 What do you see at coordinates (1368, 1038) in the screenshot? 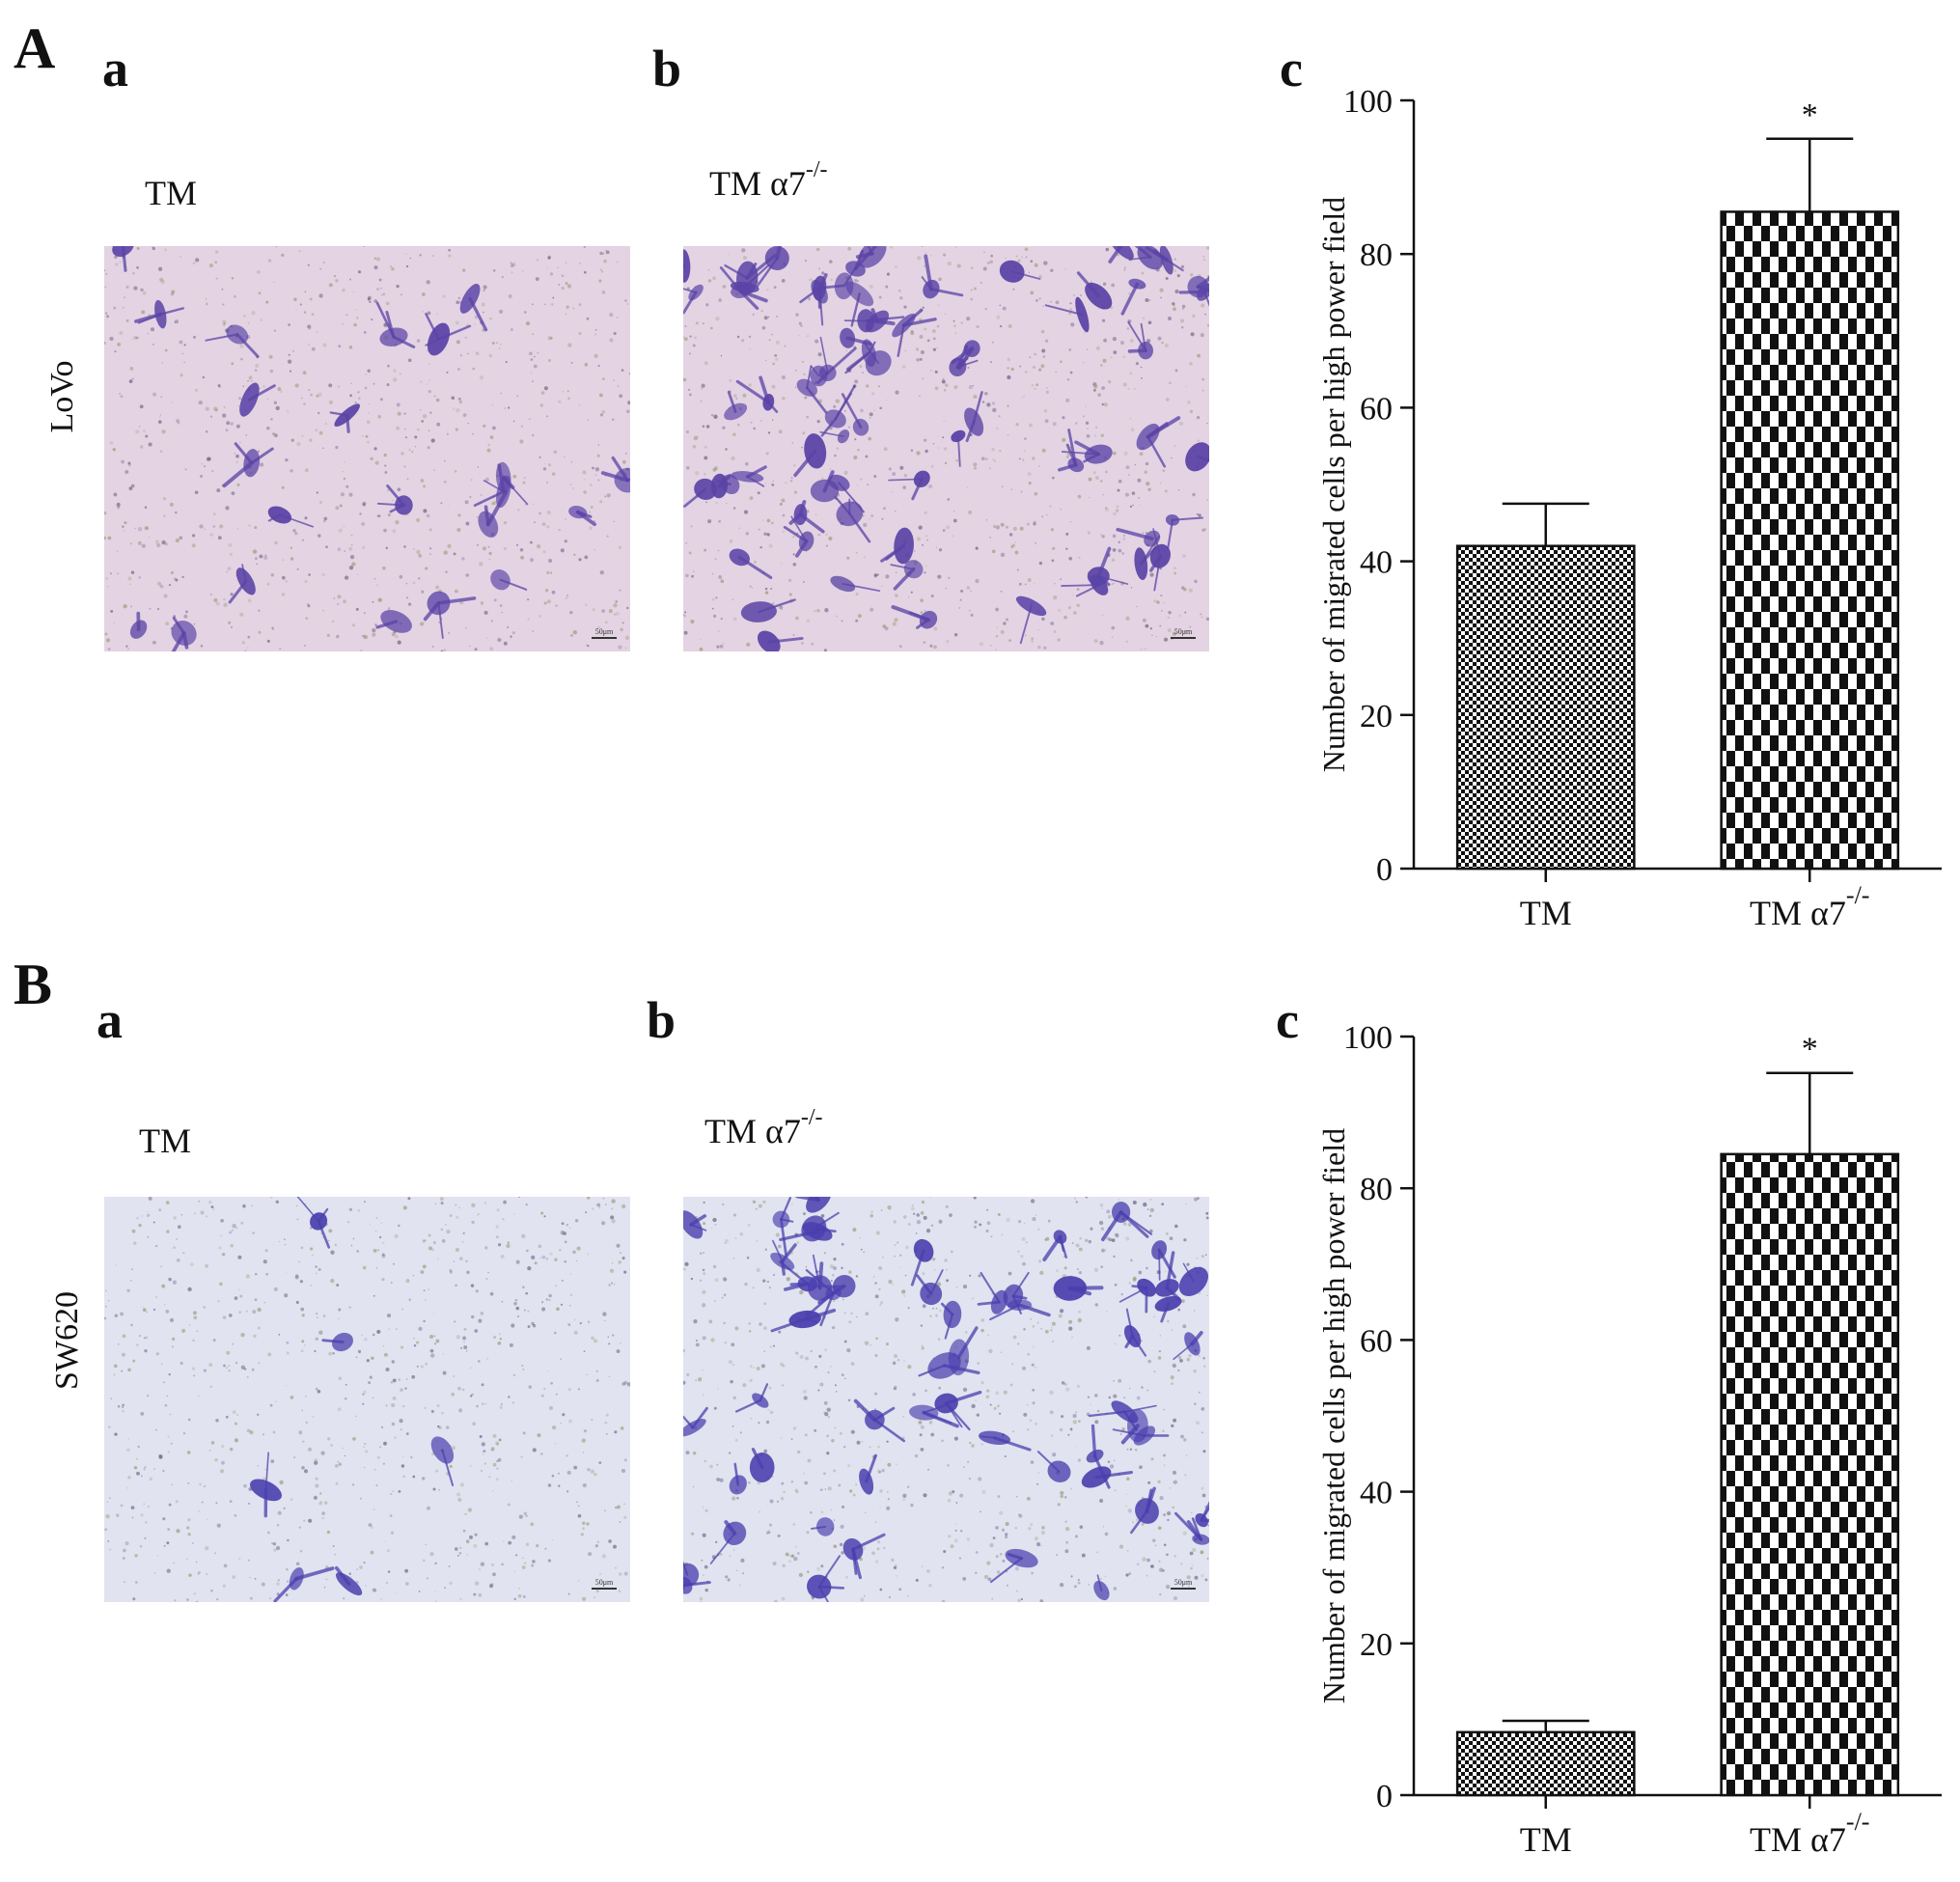
I see `y-tick-label: 100` at bounding box center [1368, 1038].